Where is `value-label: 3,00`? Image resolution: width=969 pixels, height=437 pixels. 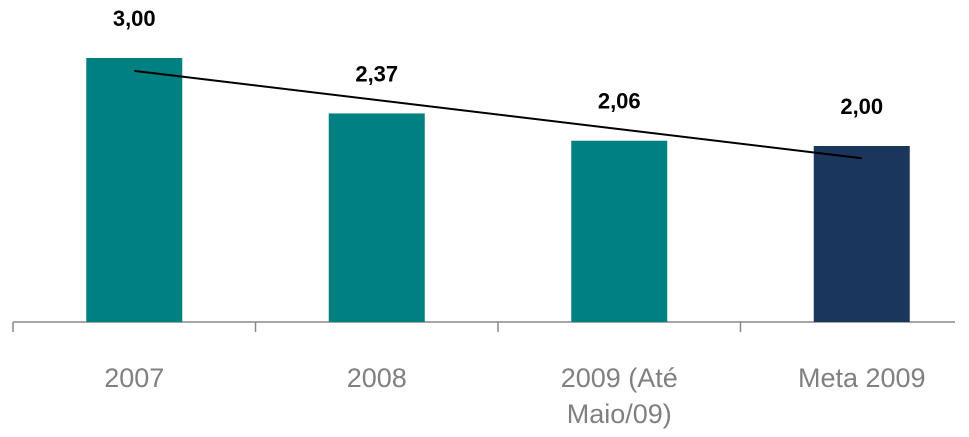
value-label: 3,00 is located at coordinates (134, 18).